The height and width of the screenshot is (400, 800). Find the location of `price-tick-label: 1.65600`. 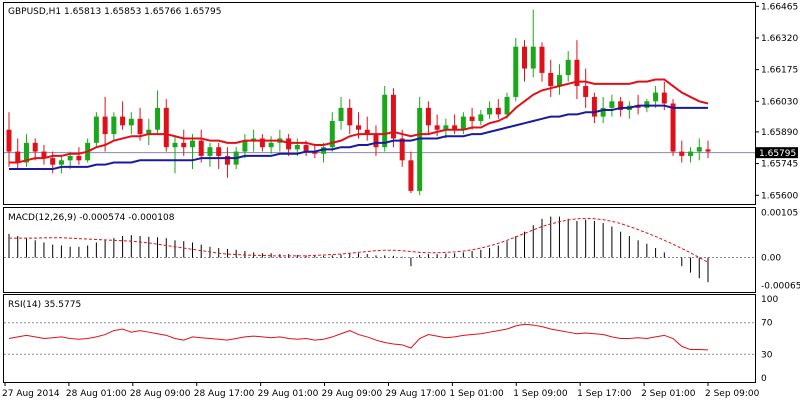

price-tick-label: 1.65600 is located at coordinates (779, 196).